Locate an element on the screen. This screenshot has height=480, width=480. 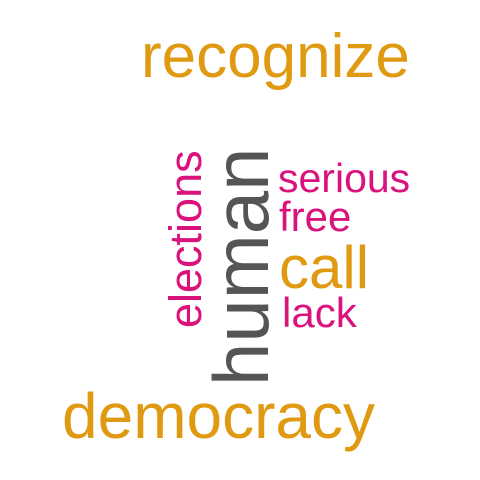
word-democracy: democracy is located at coordinates (218, 416).